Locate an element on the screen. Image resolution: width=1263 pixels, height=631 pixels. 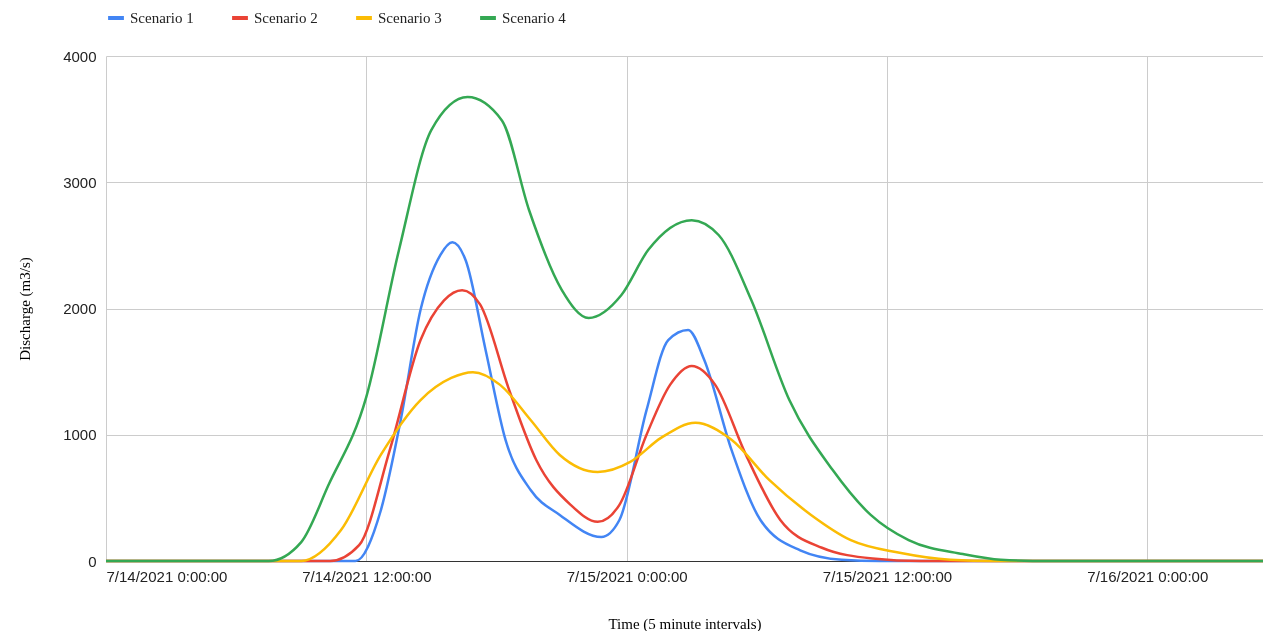
x-tick-label: 7/15/2021 12:00:00 is located at coordinates (887, 576).